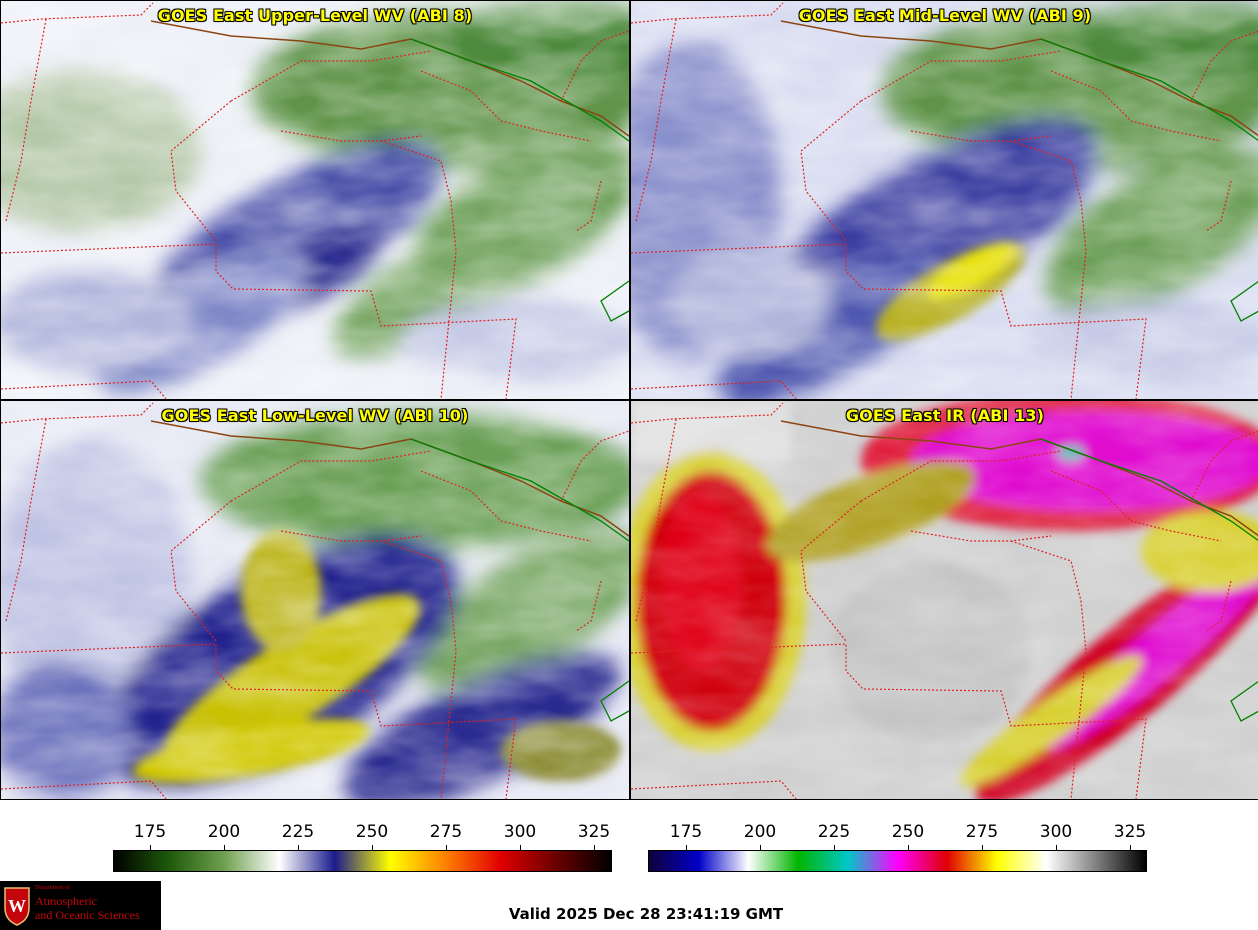  I want to click on wv-tick-label: 250, so click(372, 832).